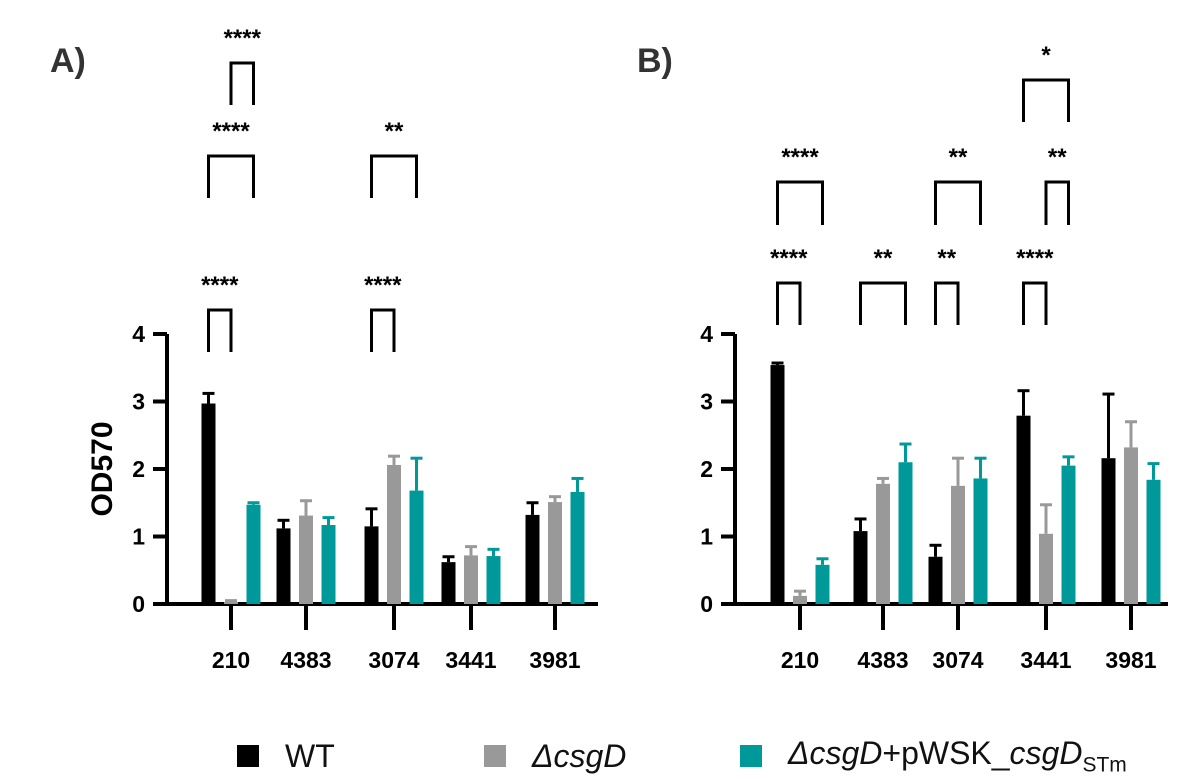  I want to click on legend-item-complement: ΔcsgD+pWSK_csgDSTm, so click(933, 756).